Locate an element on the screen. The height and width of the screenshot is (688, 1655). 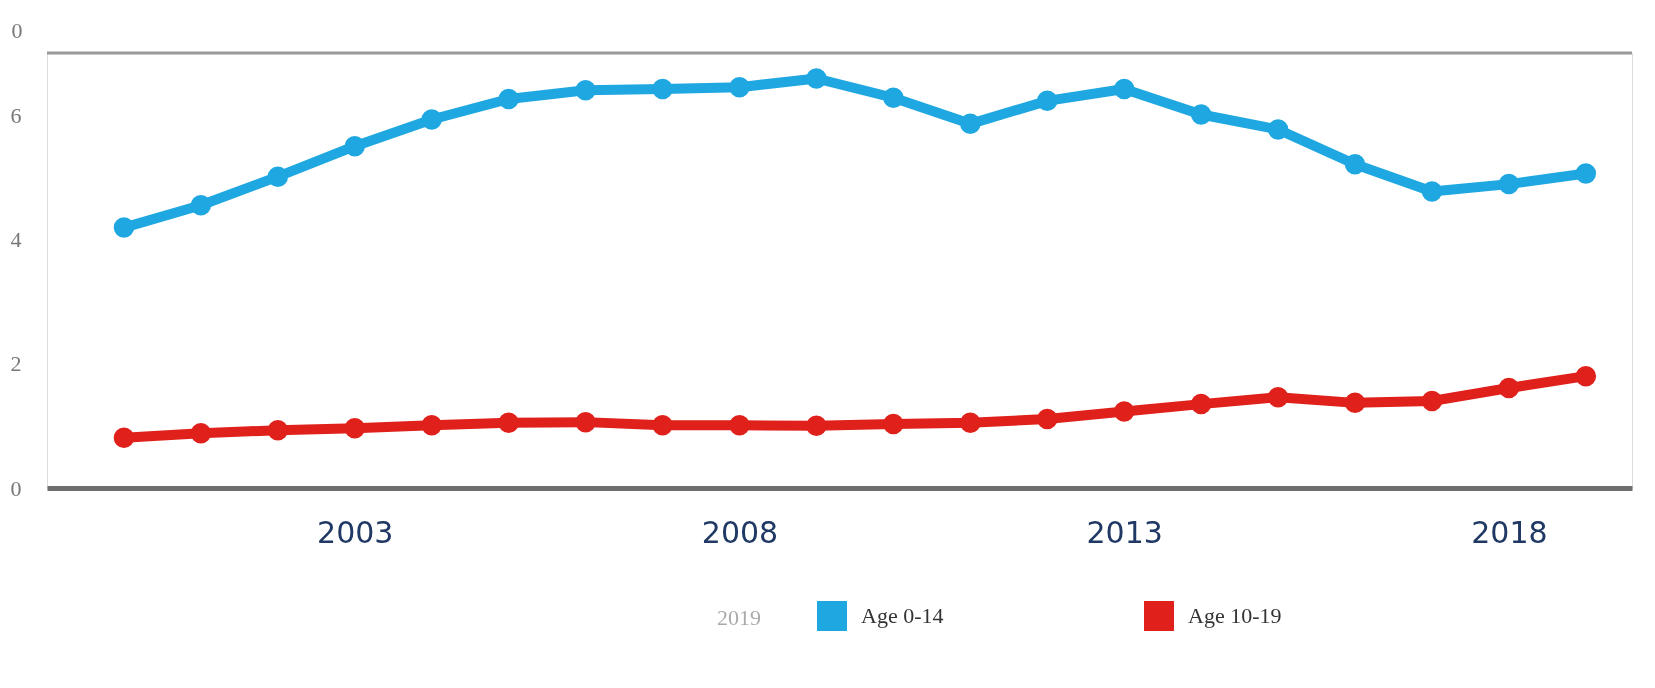
y-tick-label: 6 is located at coordinates (16, 115).